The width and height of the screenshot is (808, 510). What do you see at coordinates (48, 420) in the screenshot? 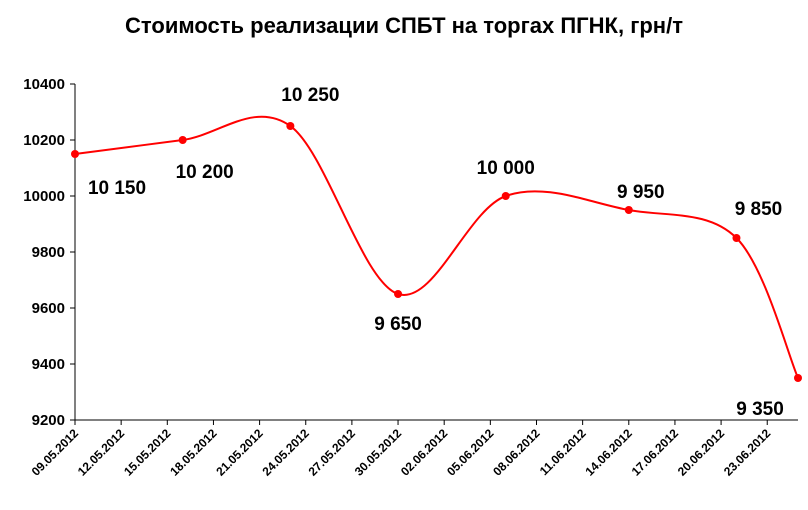
I see `y-tick-label: 9200` at bounding box center [48, 420].